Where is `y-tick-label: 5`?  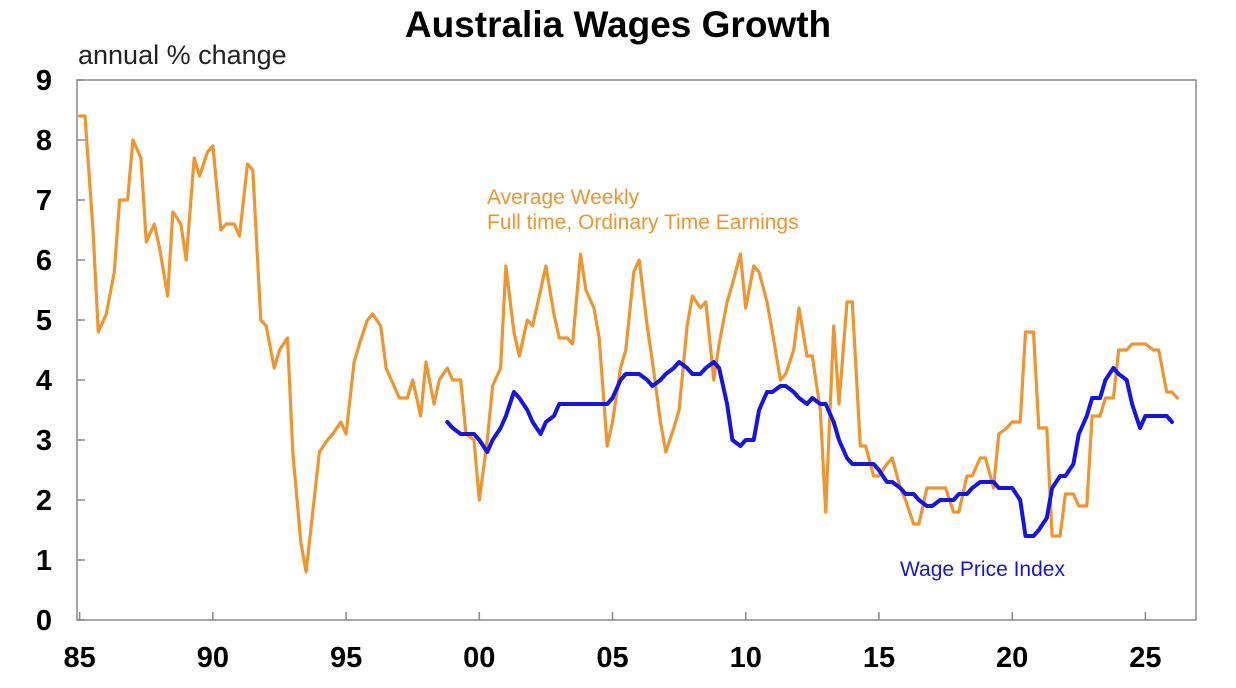 y-tick-label: 5 is located at coordinates (44, 321).